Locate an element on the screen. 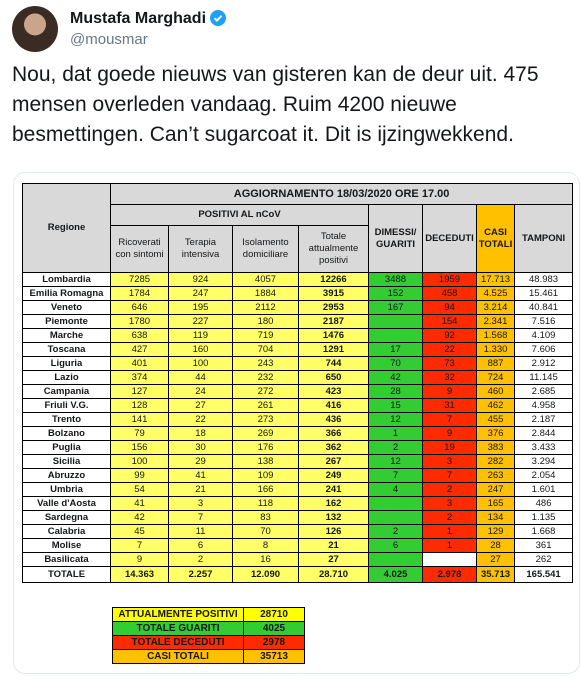 This screenshot has height=681, width=581. data-row: Campania 127 24 272 423 28 9 460 2.685 is located at coordinates (298, 391).